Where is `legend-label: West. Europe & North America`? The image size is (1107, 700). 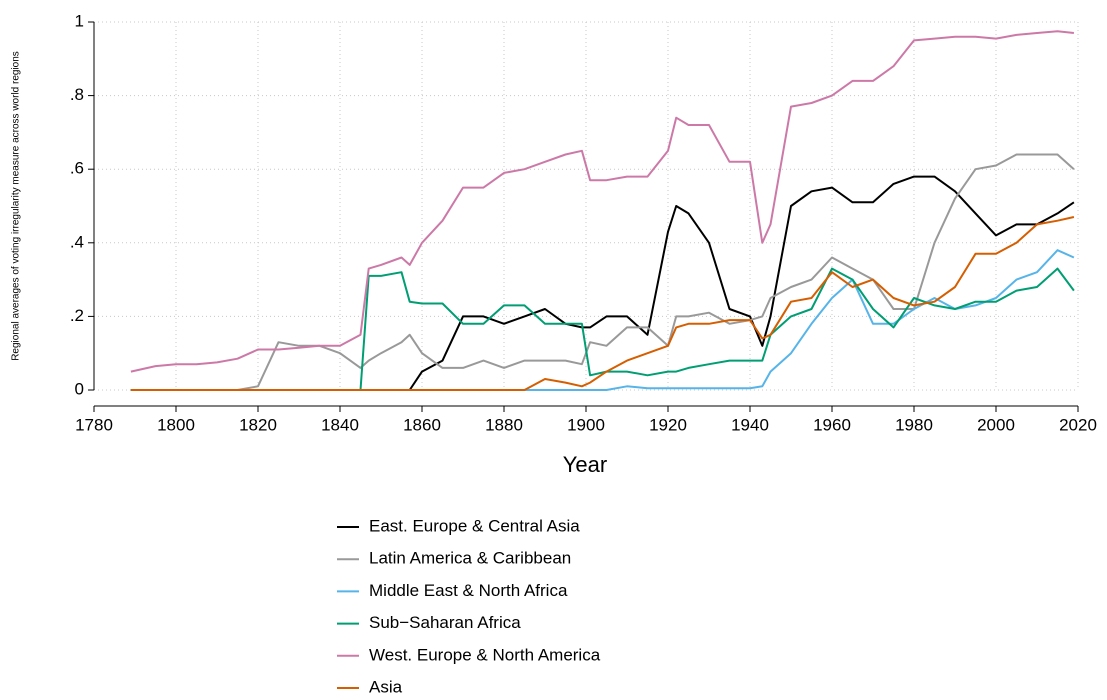 legend-label: West. Europe & North America is located at coordinates (485, 654).